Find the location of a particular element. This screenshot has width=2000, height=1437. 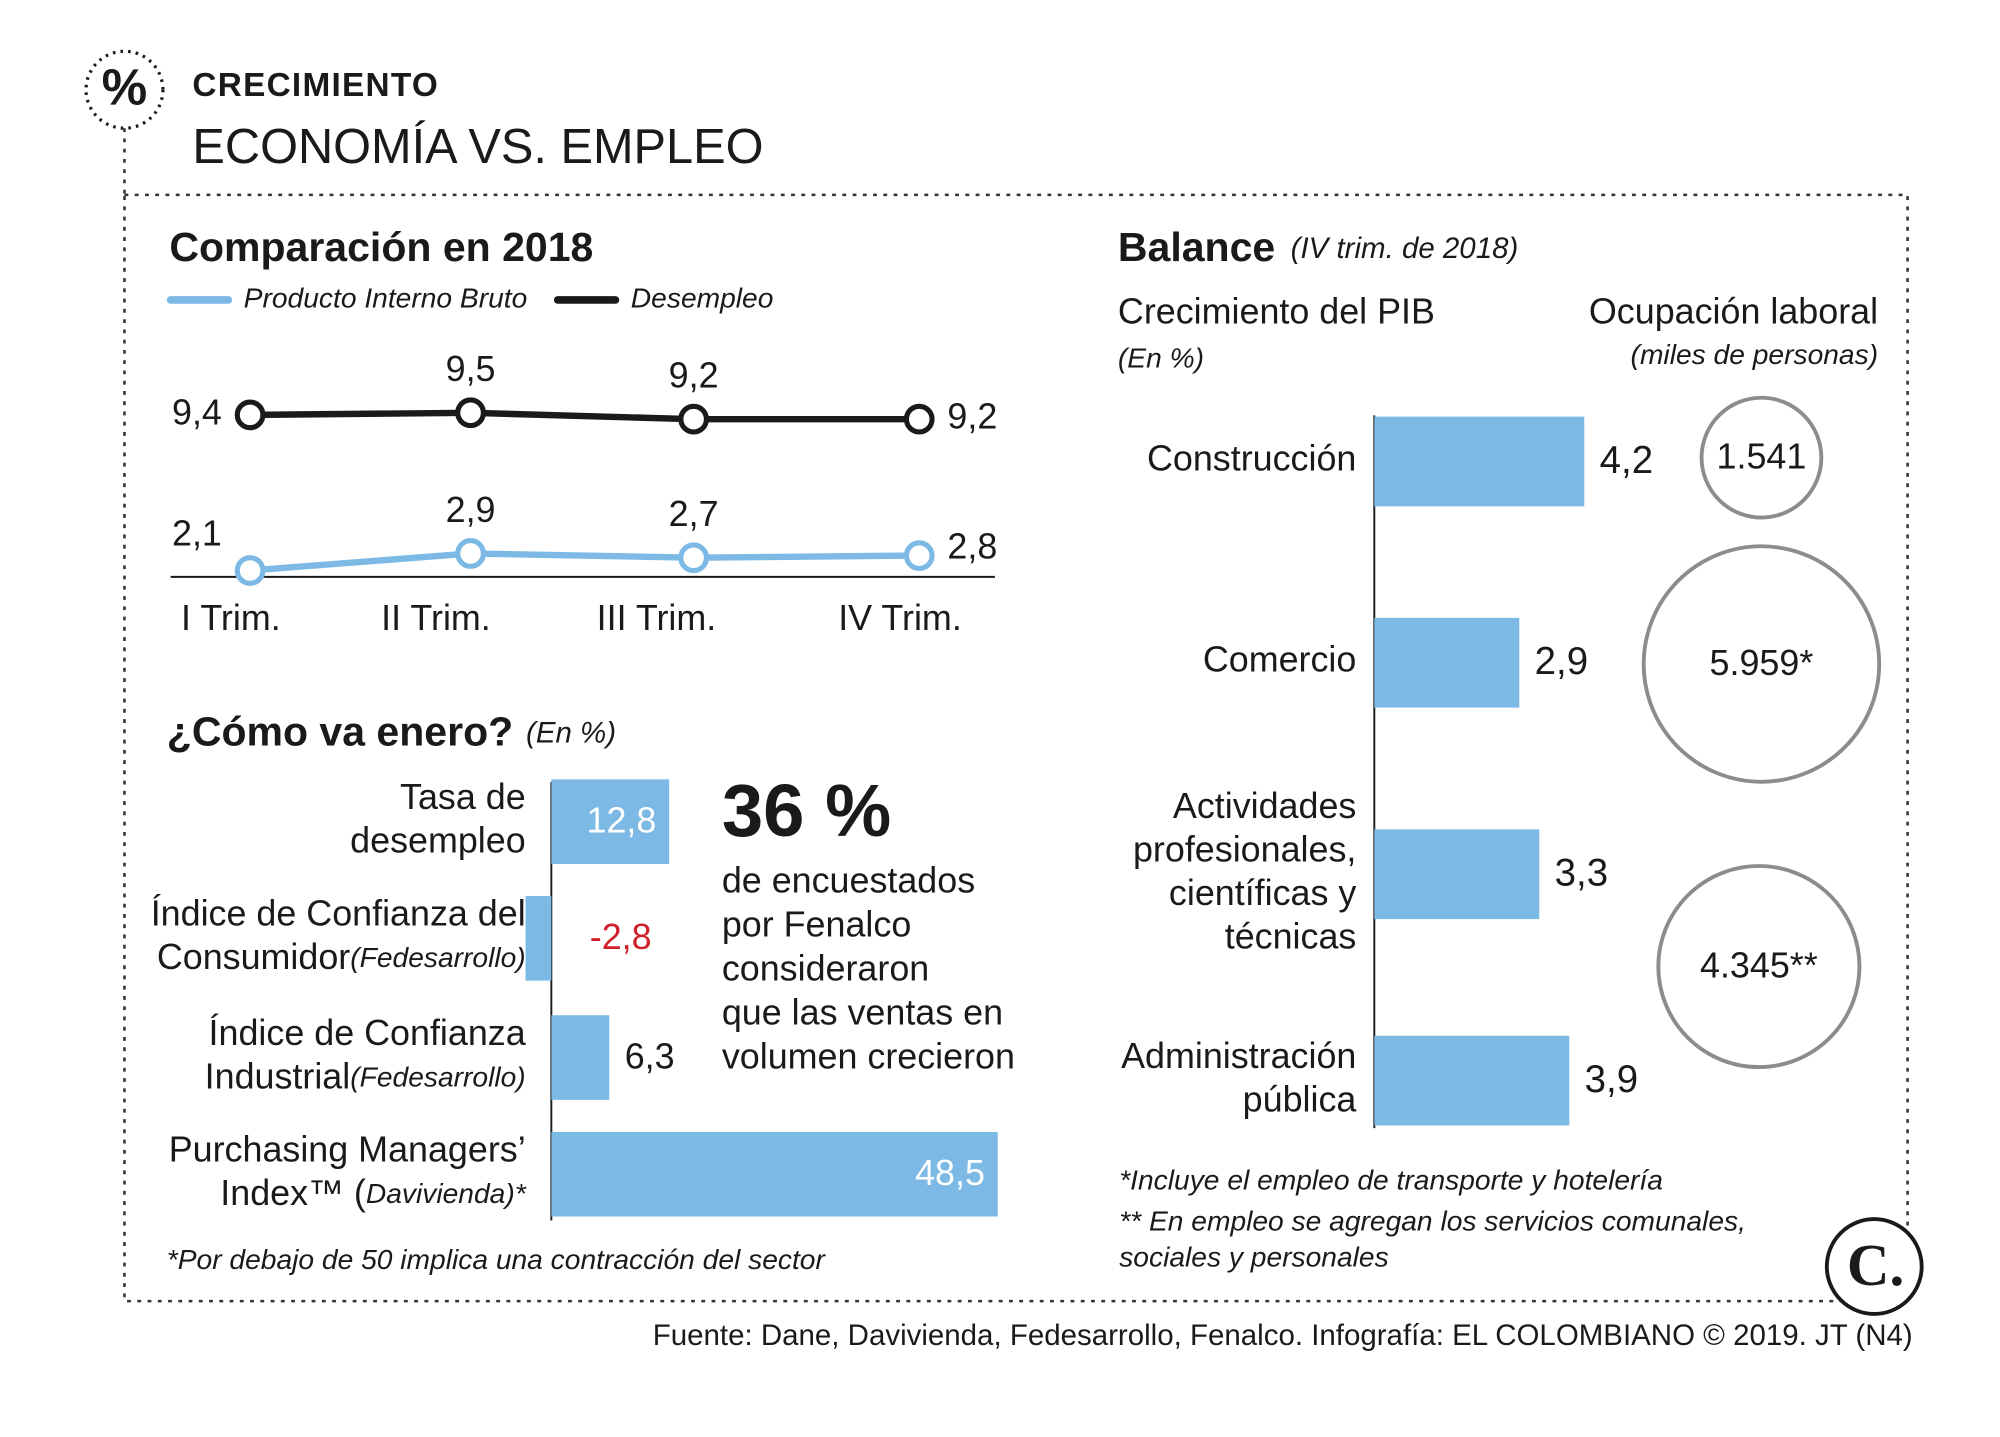

category-line: científicas y is located at coordinates (1262, 894).